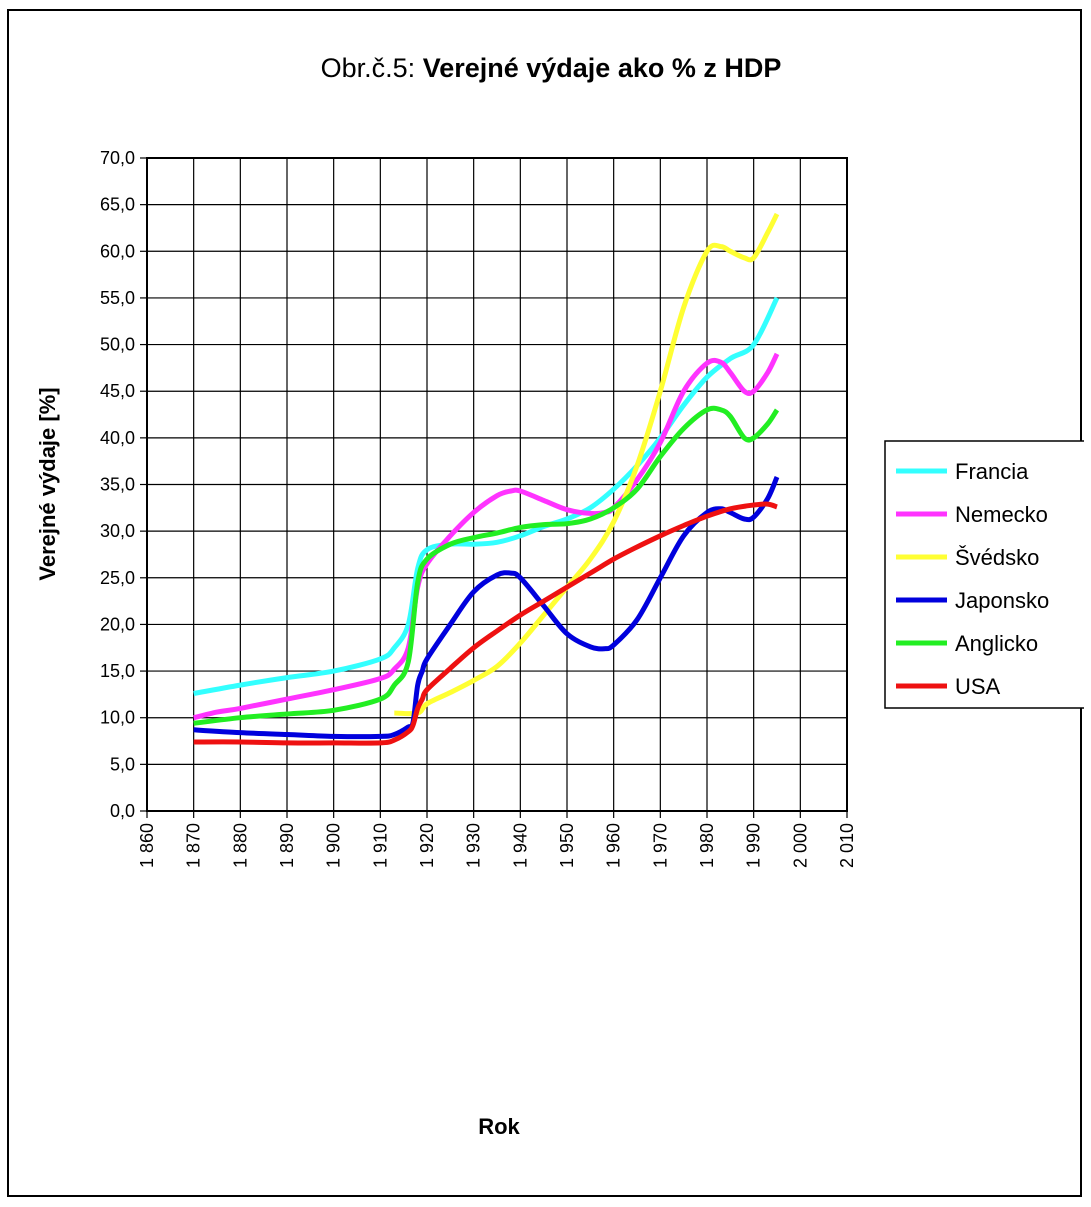 The image size is (1091, 1207). What do you see at coordinates (194, 845) in the screenshot?
I see `x-tick-label: 1 870` at bounding box center [194, 845].